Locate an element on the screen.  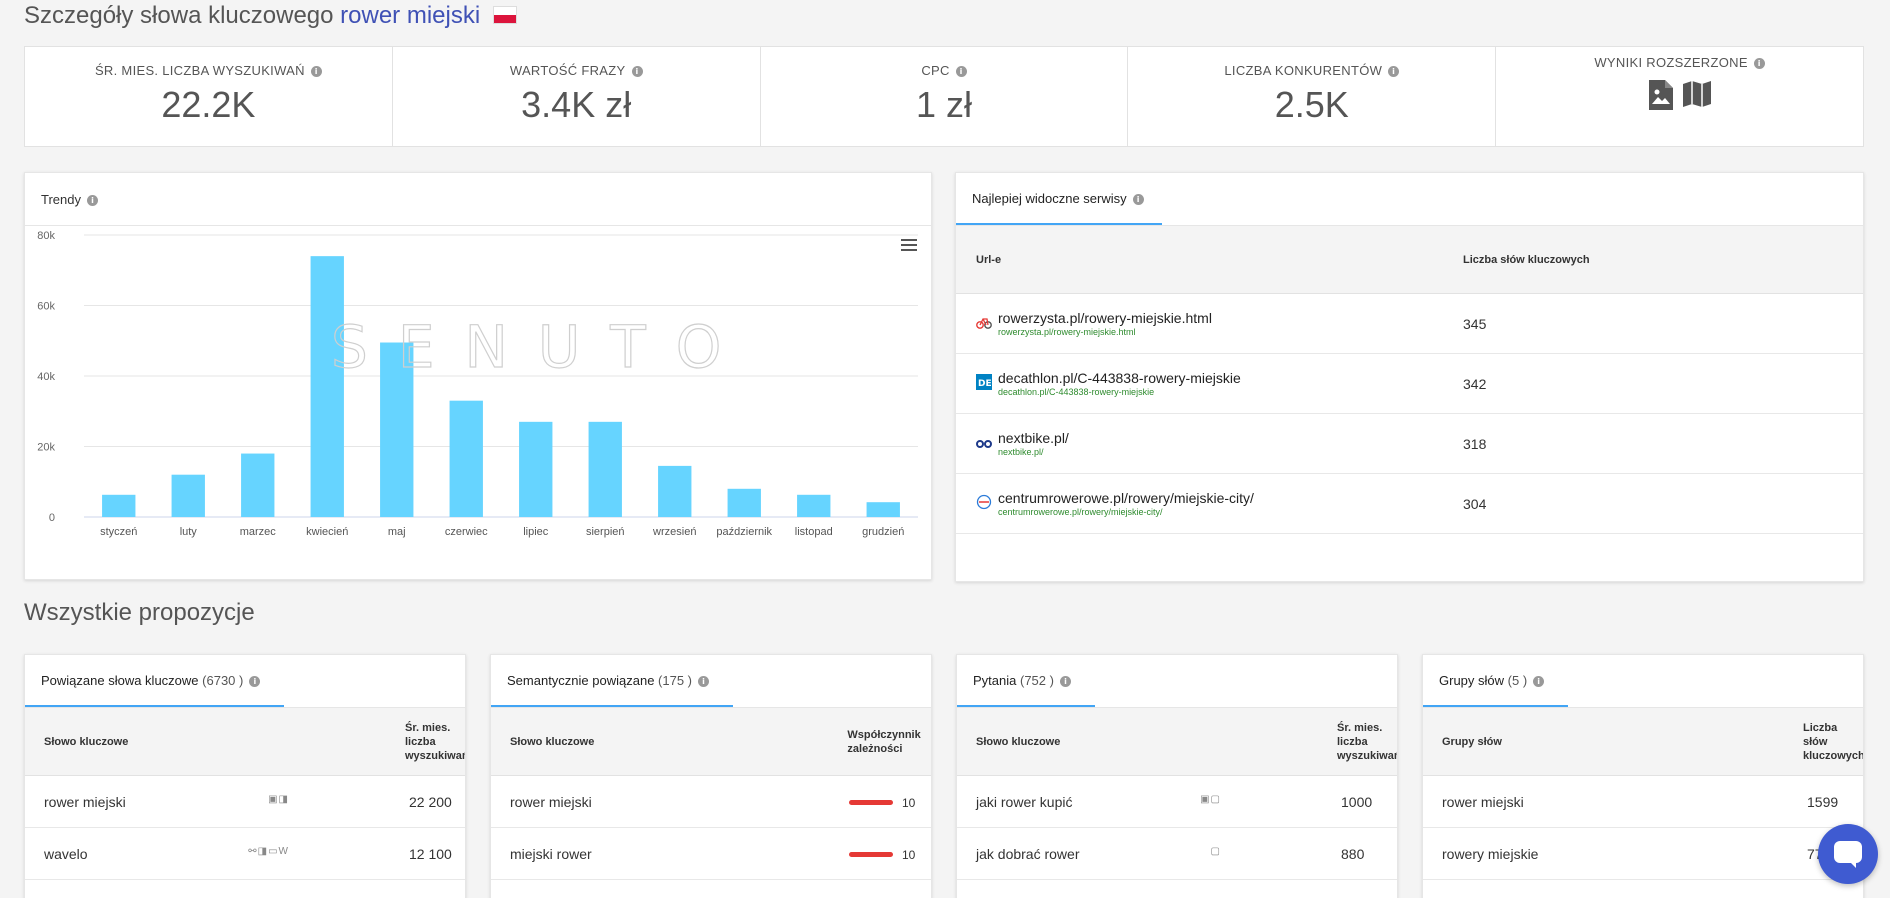
table-row: rower miejski ▣◨ 22 200 is located at coordinates (245, 802).